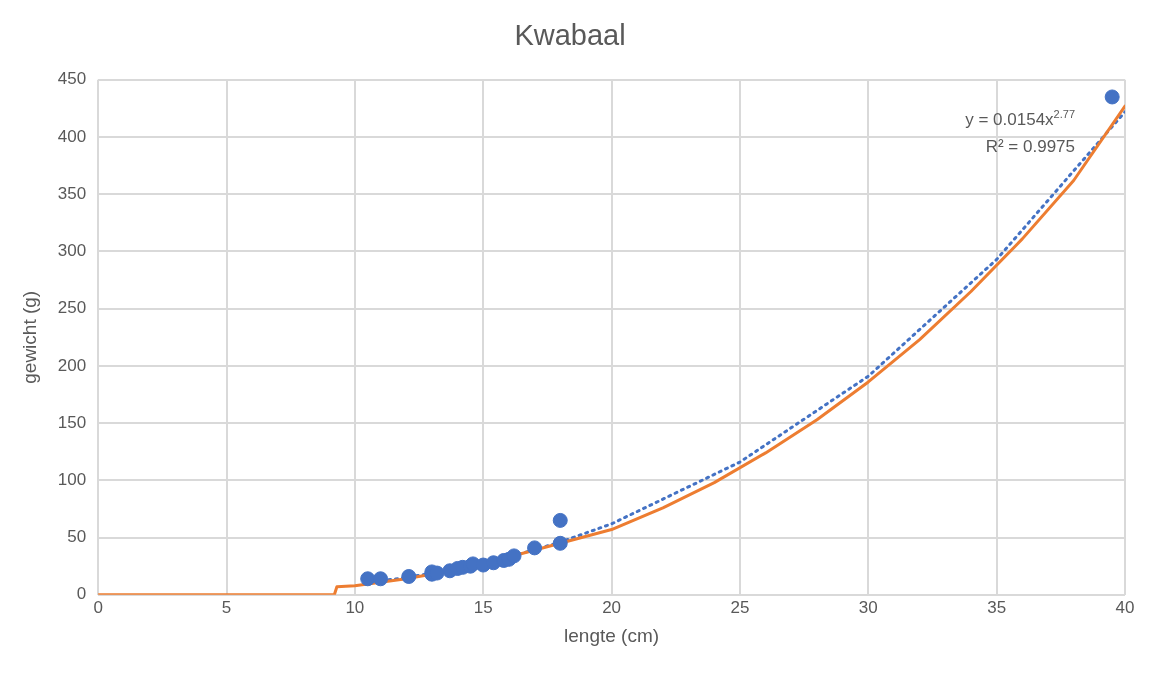  What do you see at coordinates (77, 537) in the screenshot?
I see `y-tick-label: 50` at bounding box center [77, 537].